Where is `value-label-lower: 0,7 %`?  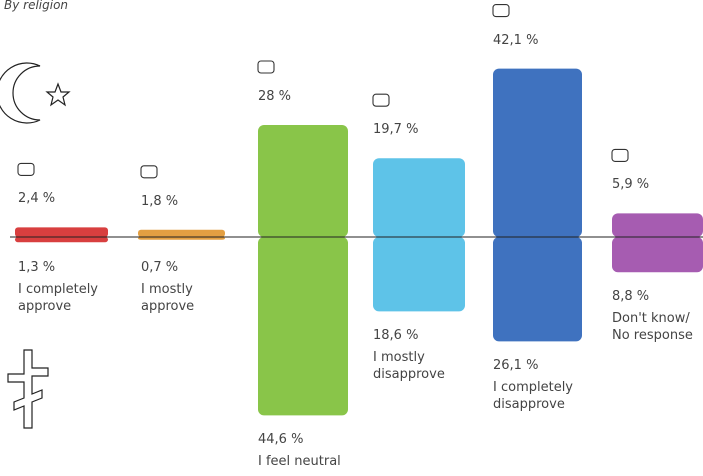
value-label-lower: 0,7 % is located at coordinates (160, 267).